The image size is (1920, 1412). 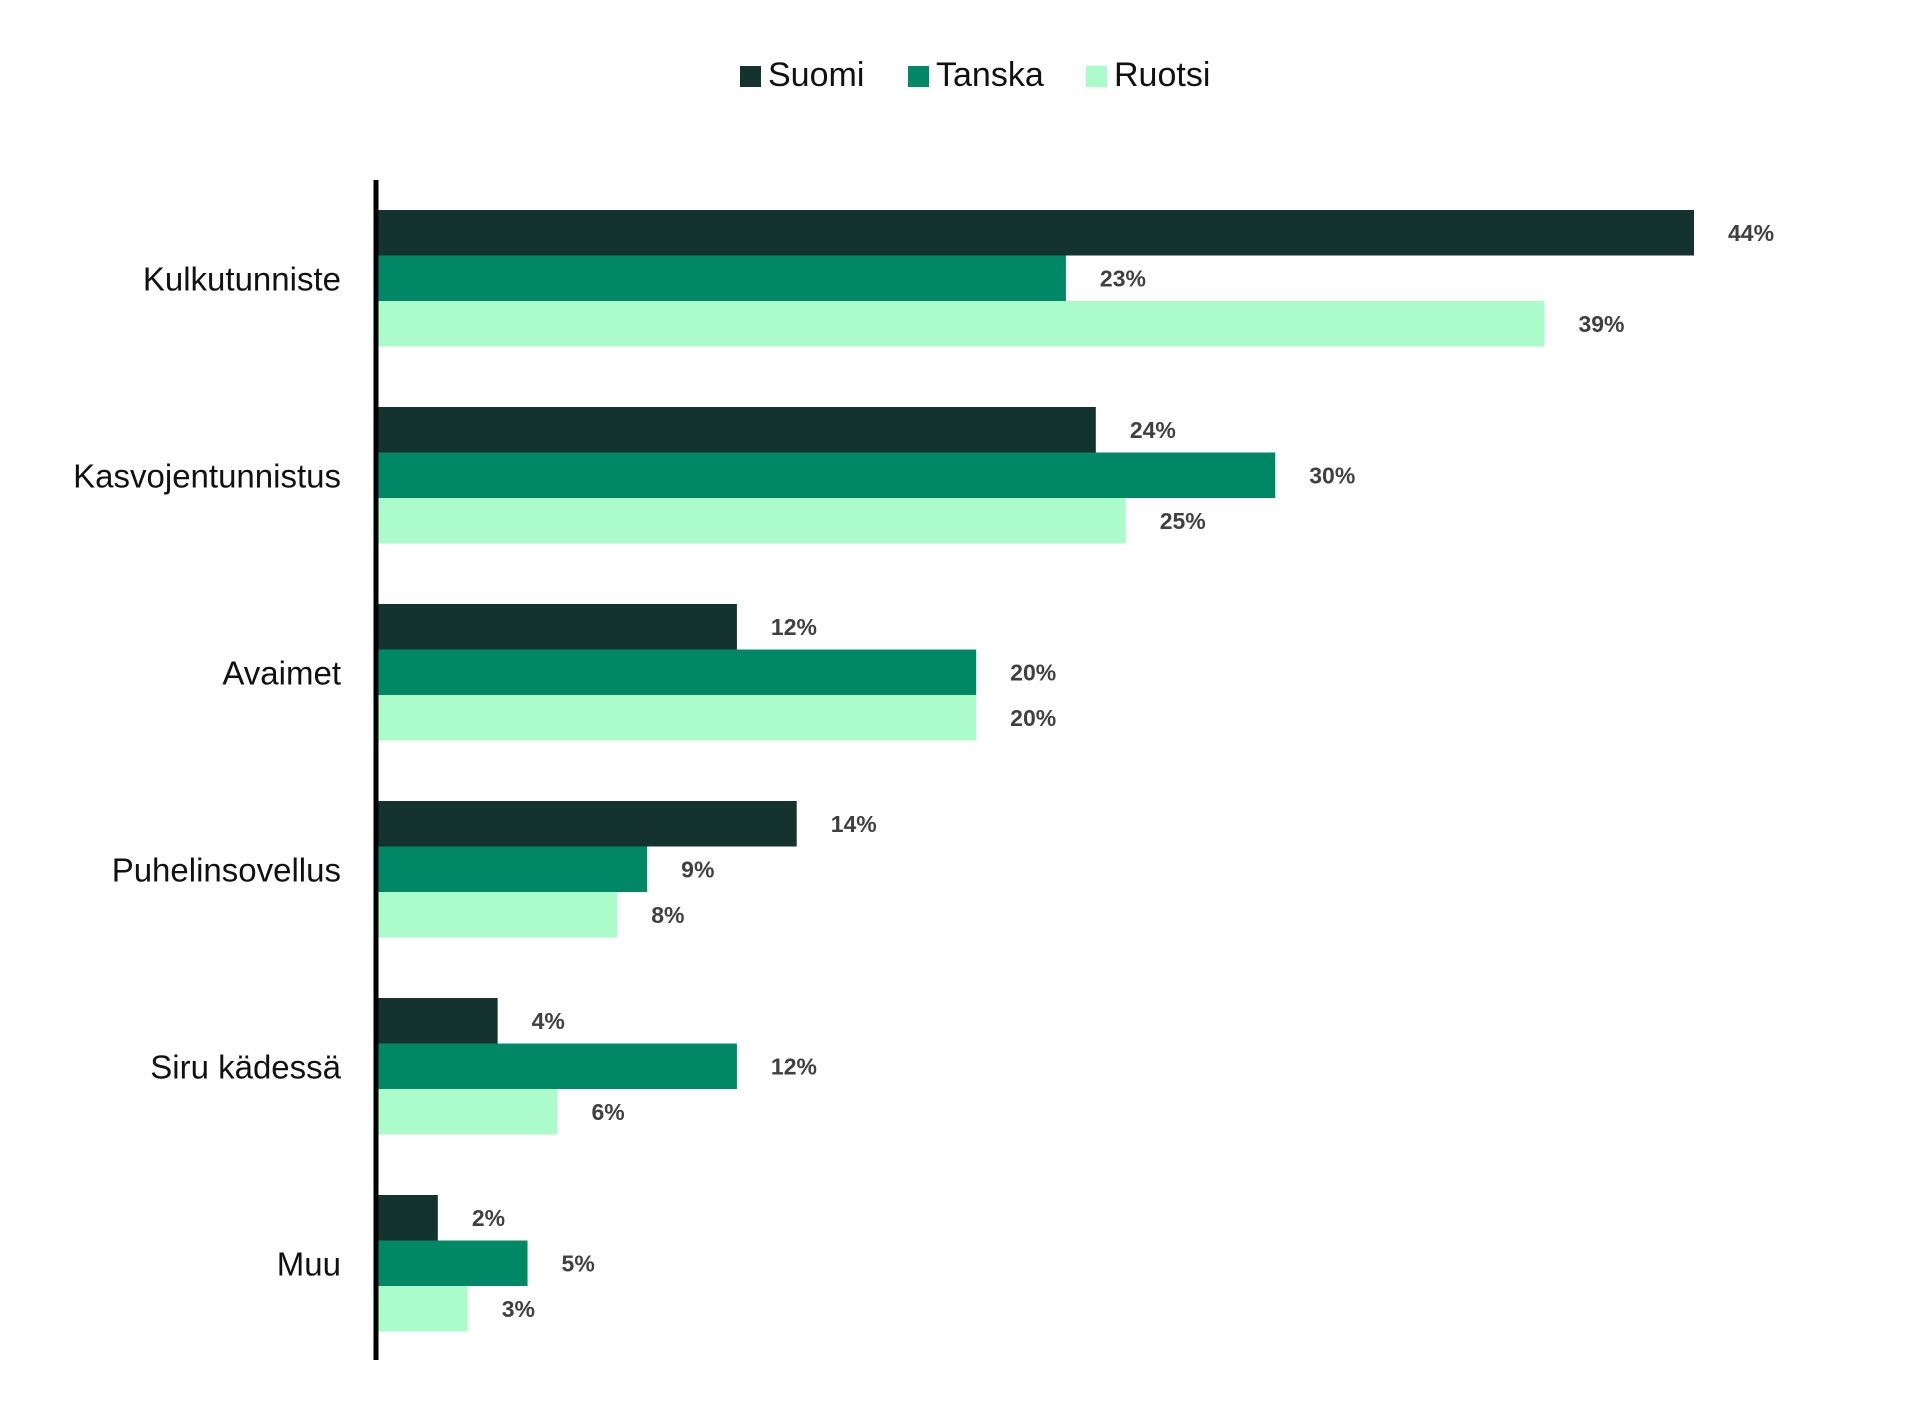 What do you see at coordinates (794, 1066) in the screenshot?
I see `value-label-tanska: 12%` at bounding box center [794, 1066].